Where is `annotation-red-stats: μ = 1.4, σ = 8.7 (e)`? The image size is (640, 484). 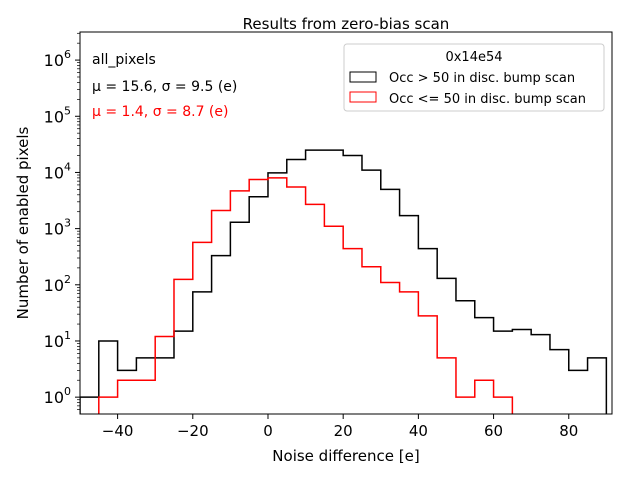
annotation-red-stats: μ = 1.4, σ = 8.7 (e) is located at coordinates (160, 112).